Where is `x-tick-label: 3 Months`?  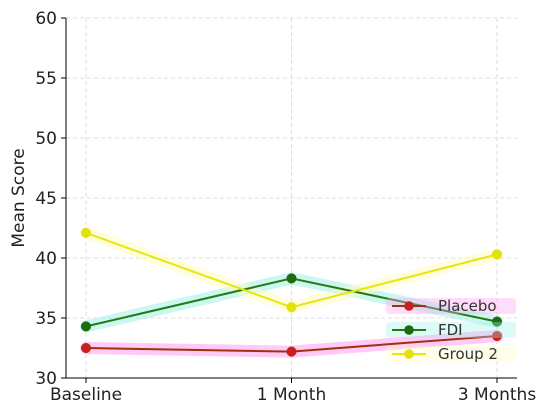
x-tick-label: 3 Months is located at coordinates (497, 395).